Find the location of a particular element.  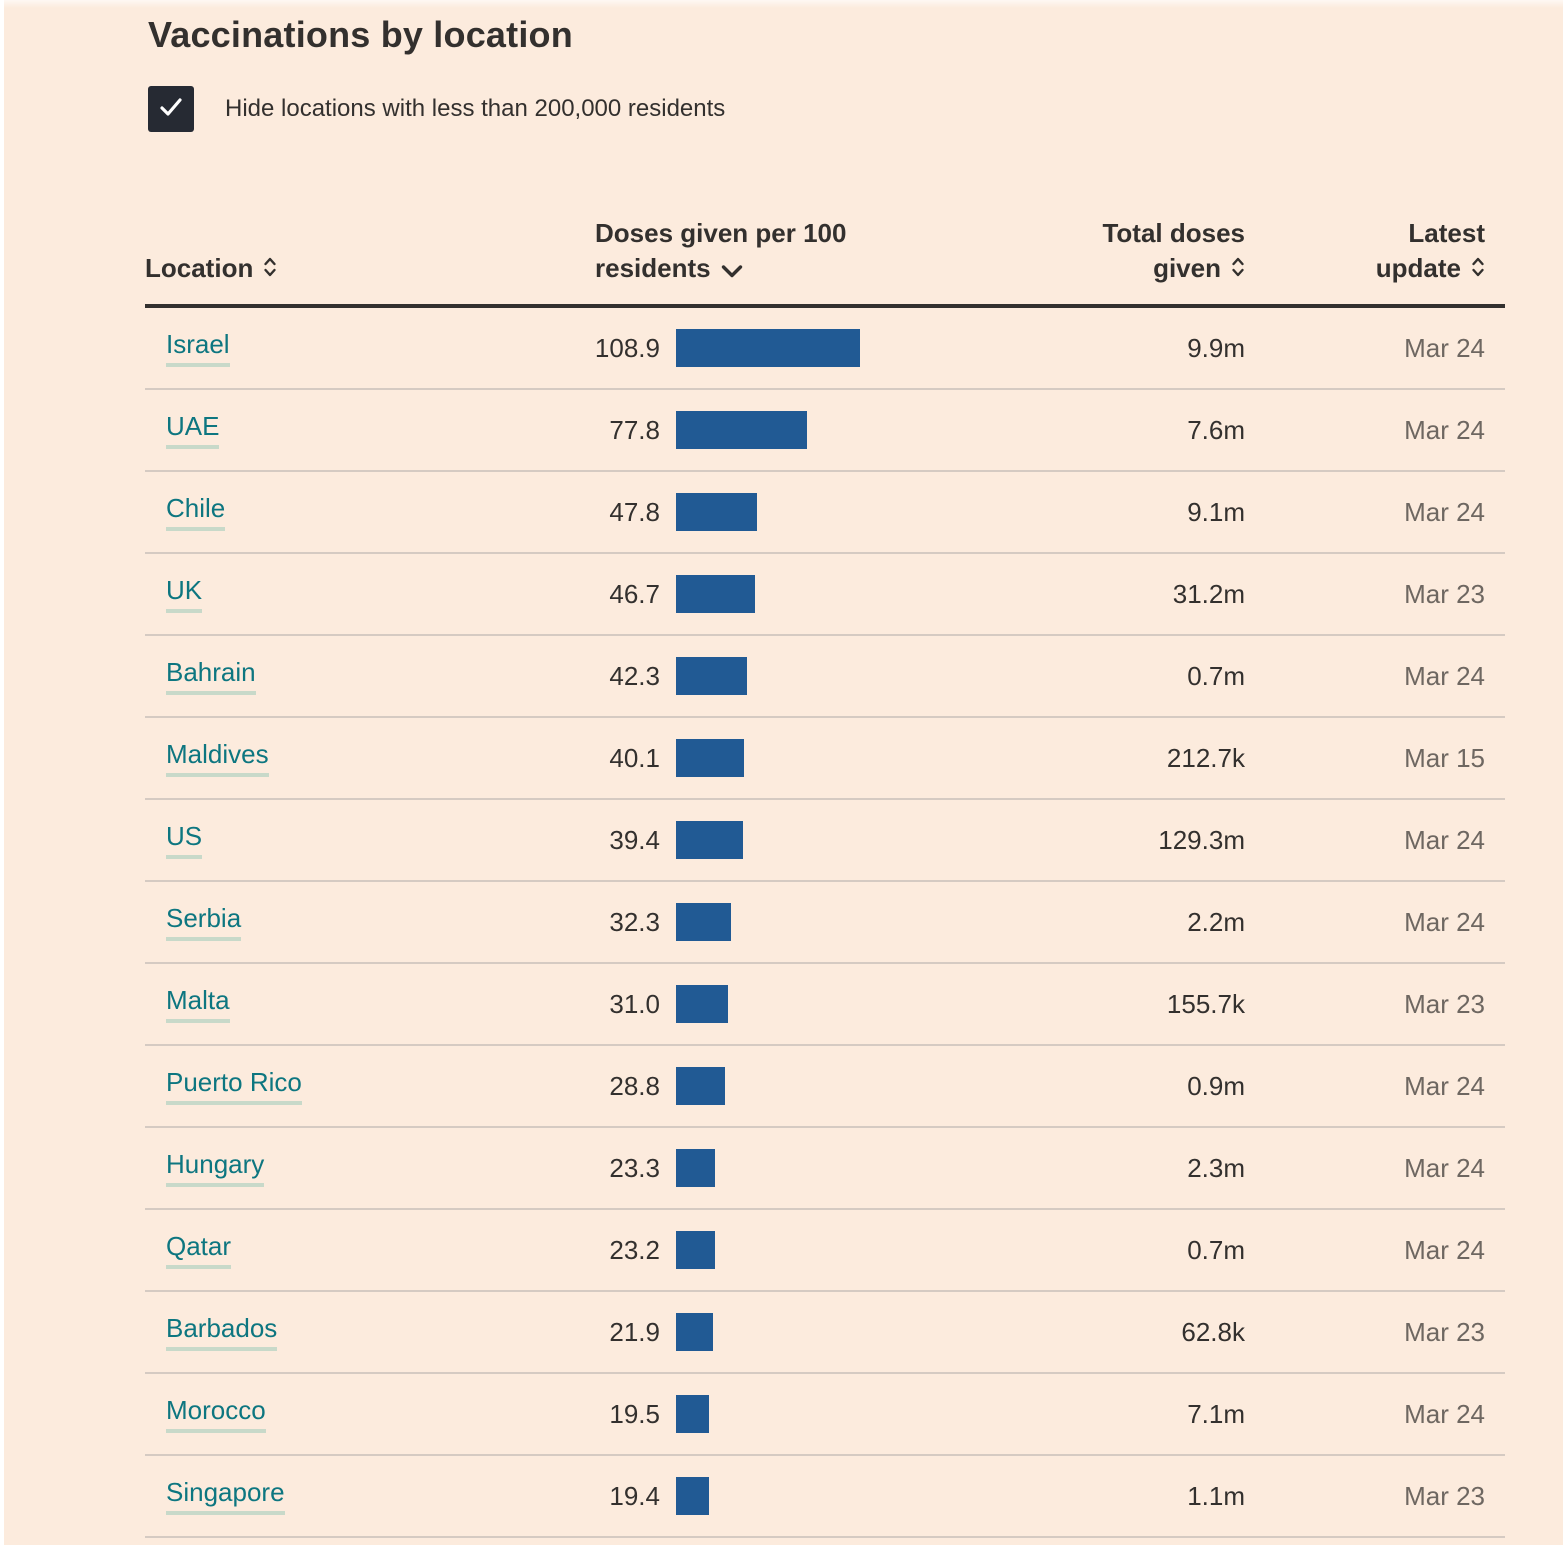

doses-per-100-value: 21.9 is located at coordinates (634, 1331).